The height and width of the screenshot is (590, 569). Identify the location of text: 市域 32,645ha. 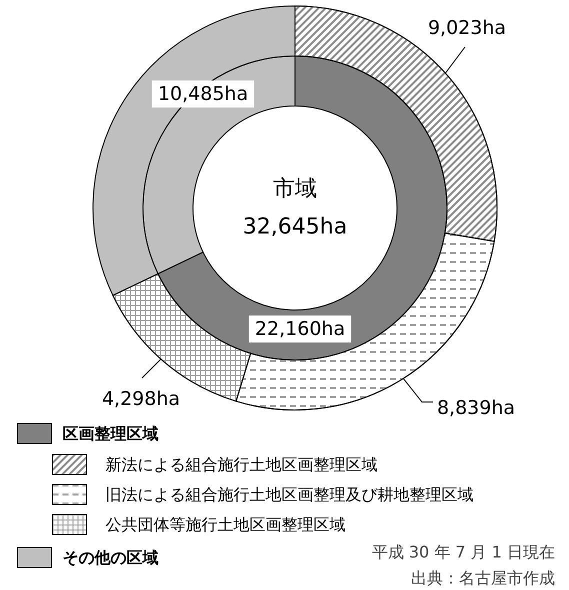
(295, 208).